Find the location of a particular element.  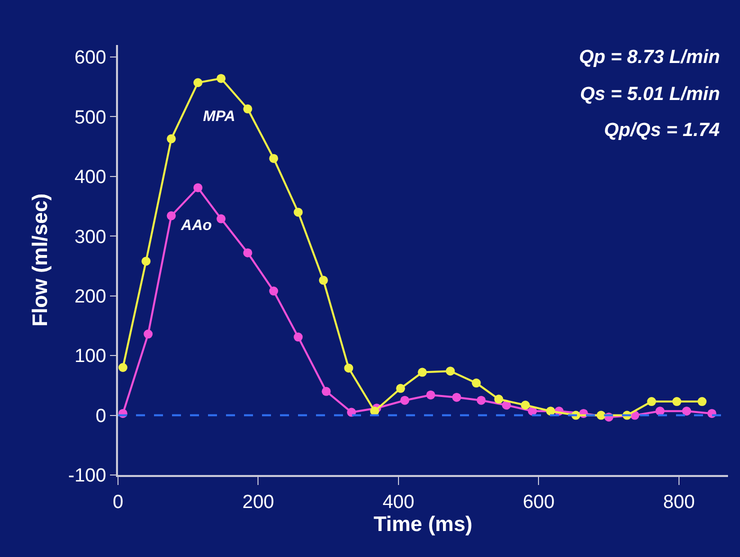

y-tick-label: -100 is located at coordinates (87, 476).